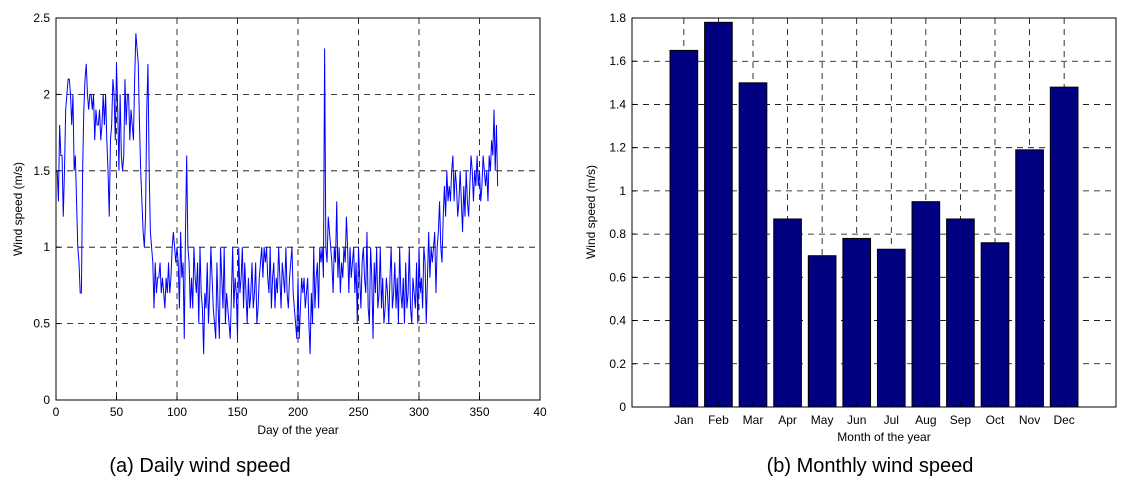 The height and width of the screenshot is (487, 1131). What do you see at coordinates (617, 148) in the screenshot?
I see `monthly-y-tick-label: 1.2` at bounding box center [617, 148].